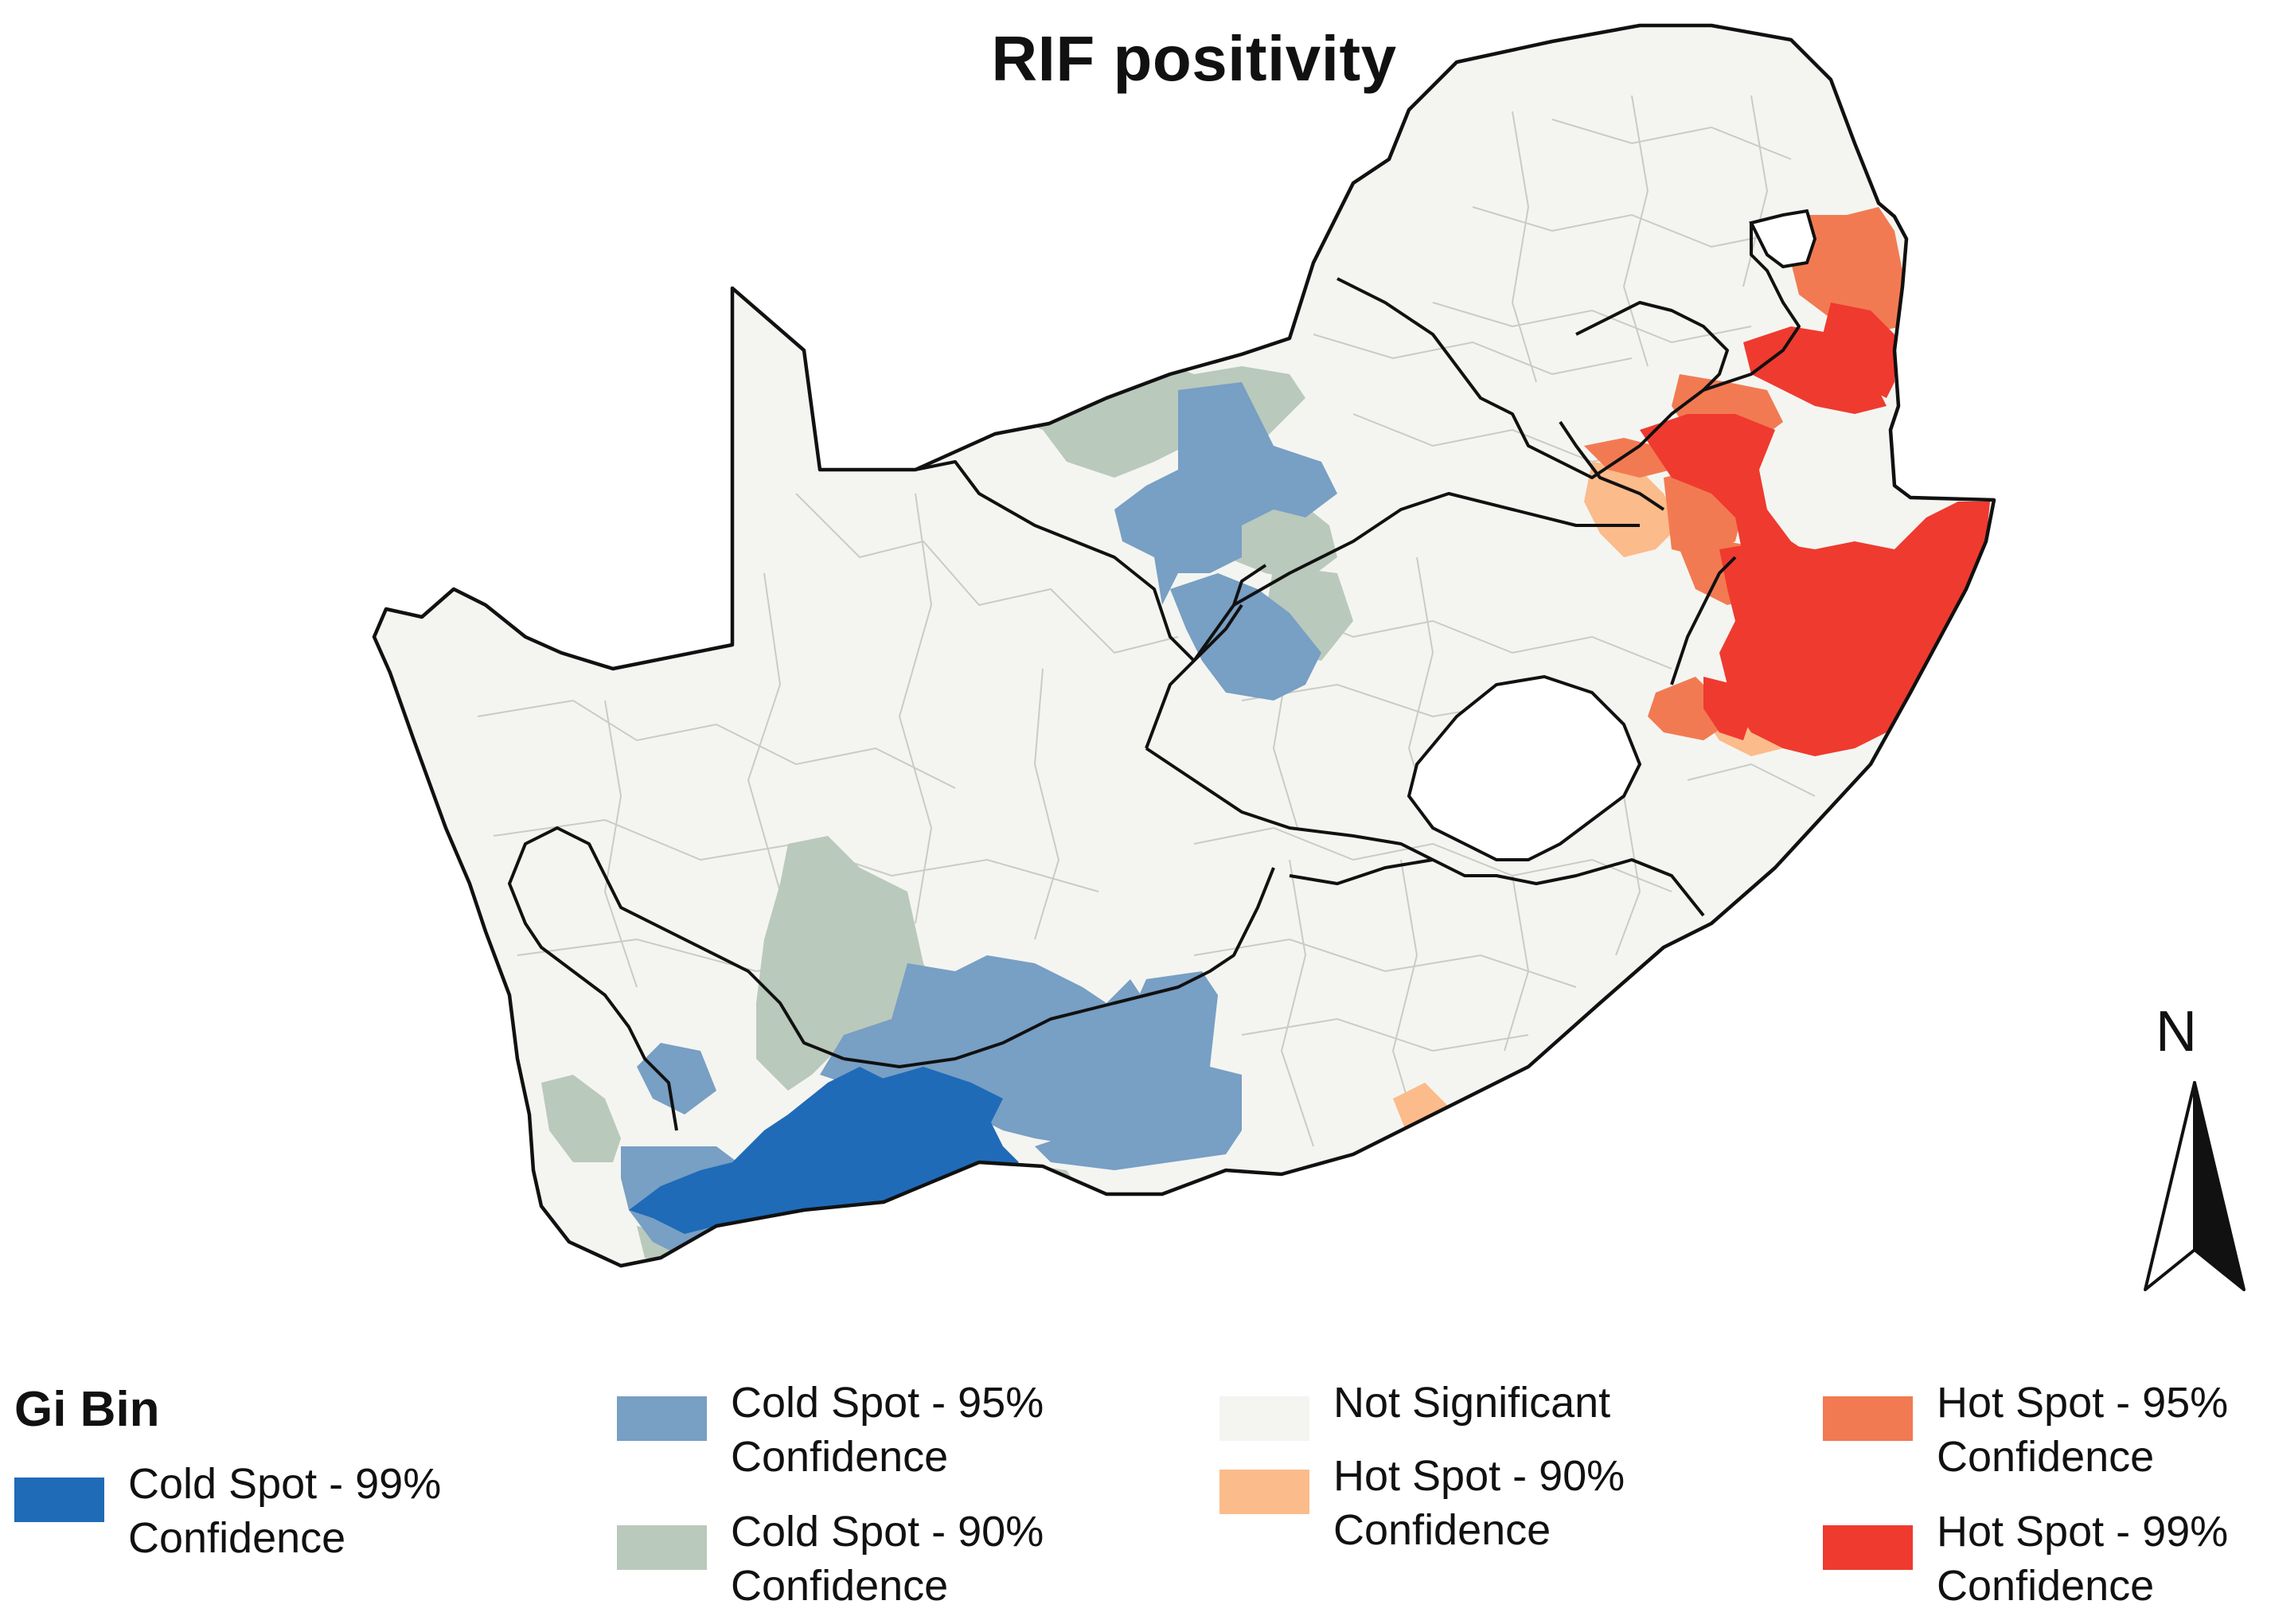 This screenshot has width=2271, height=1624. Describe the element at coordinates (2195, 1186) in the screenshot. I see `north-arrow-icon` at that location.